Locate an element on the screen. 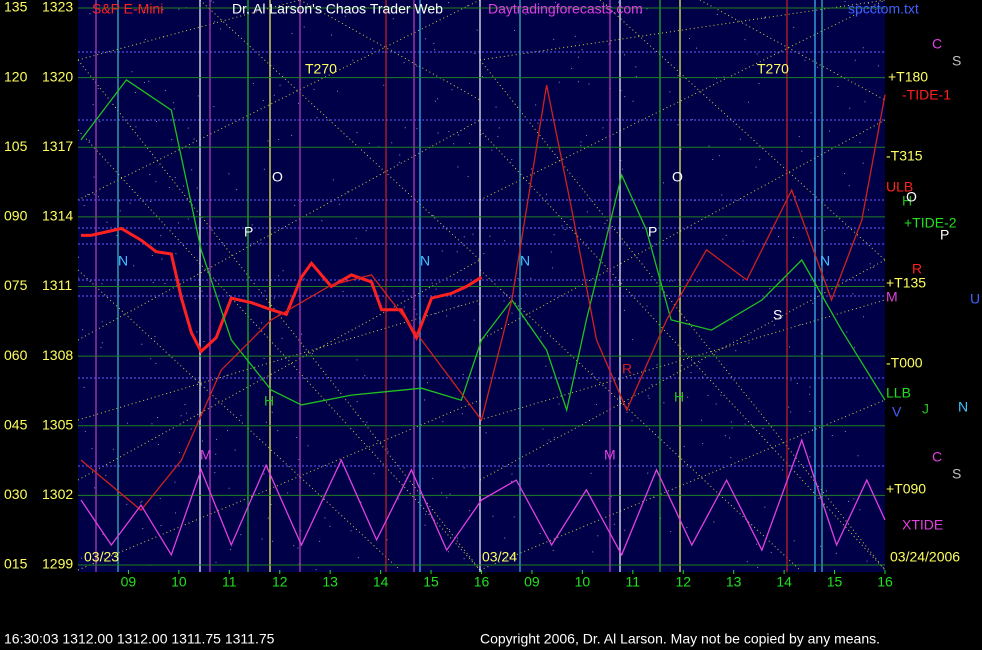 This screenshot has width=982, height=650. x-tick-label: 16 is located at coordinates (482, 582).